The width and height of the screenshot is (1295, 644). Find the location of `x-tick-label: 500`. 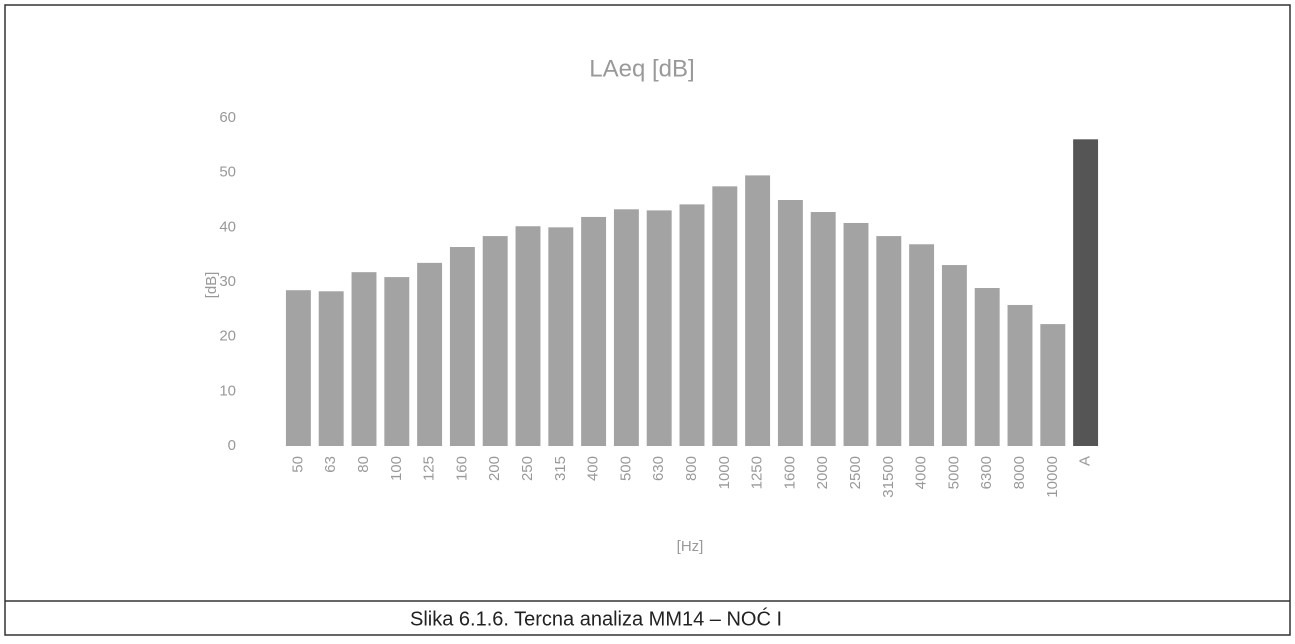

x-tick-label: 500 is located at coordinates (625, 468).